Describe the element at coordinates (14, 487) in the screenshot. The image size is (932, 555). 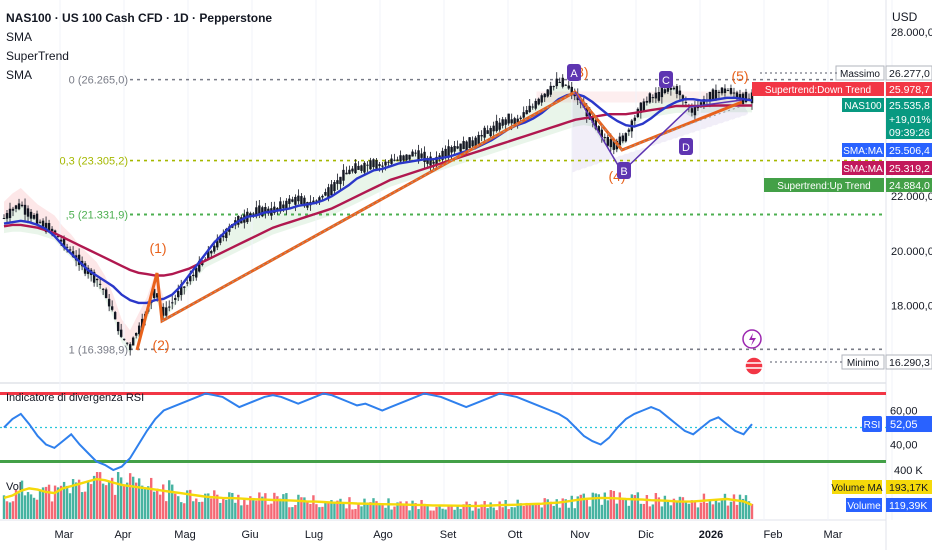
I see `volume-title: Vol` at that location.